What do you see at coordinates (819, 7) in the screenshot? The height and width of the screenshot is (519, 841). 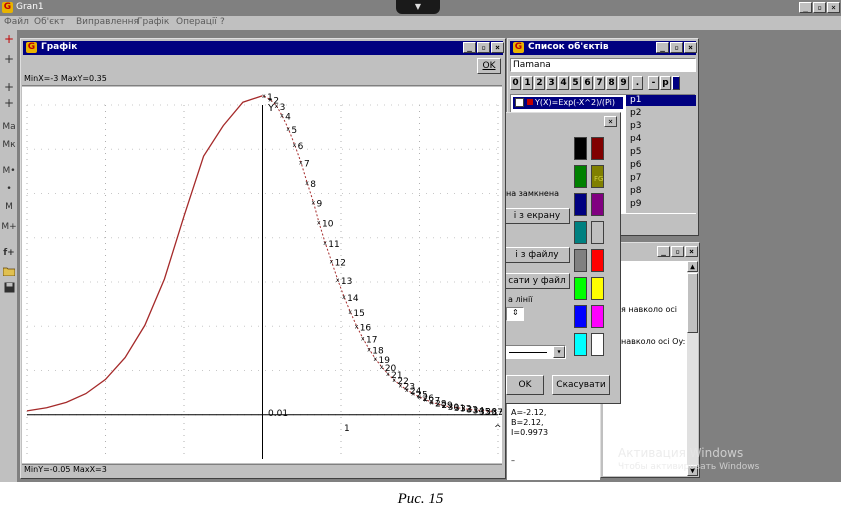 I see `app-maximize-button: ▫` at bounding box center [819, 7].